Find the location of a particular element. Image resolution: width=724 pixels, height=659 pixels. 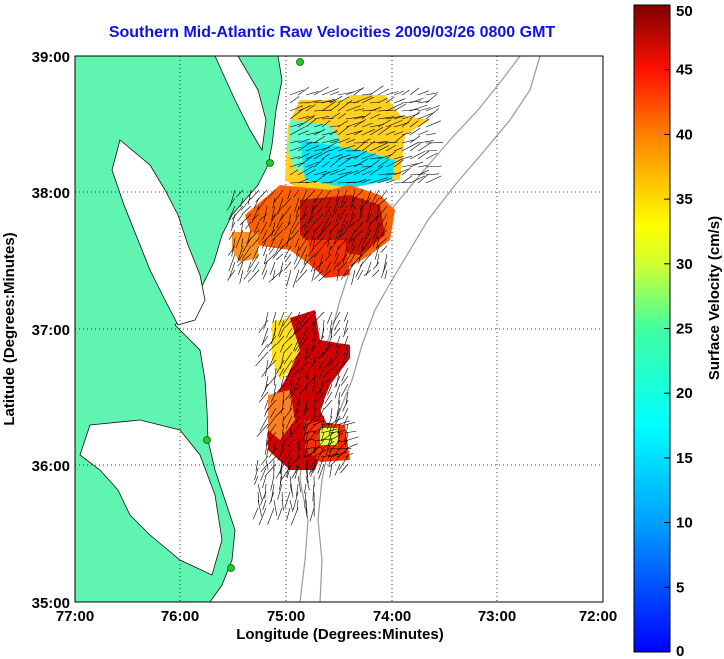

colorbar-tick-label: 20 is located at coordinates (684, 393).